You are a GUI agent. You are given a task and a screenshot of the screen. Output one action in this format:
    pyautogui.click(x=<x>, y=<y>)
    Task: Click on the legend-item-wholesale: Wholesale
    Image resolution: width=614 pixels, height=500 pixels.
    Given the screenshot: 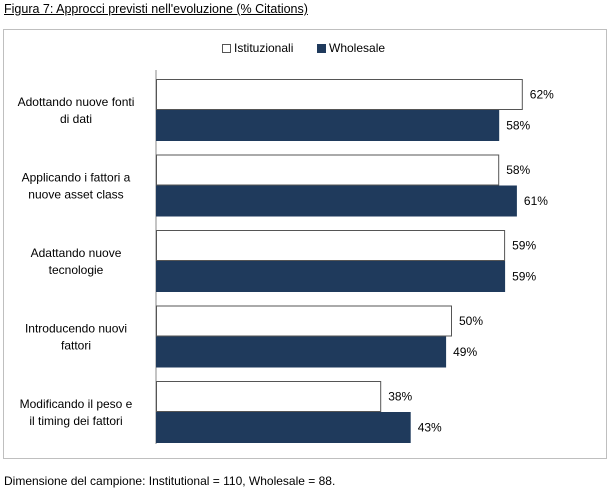 What is the action you would take?
    pyautogui.click(x=351, y=48)
    